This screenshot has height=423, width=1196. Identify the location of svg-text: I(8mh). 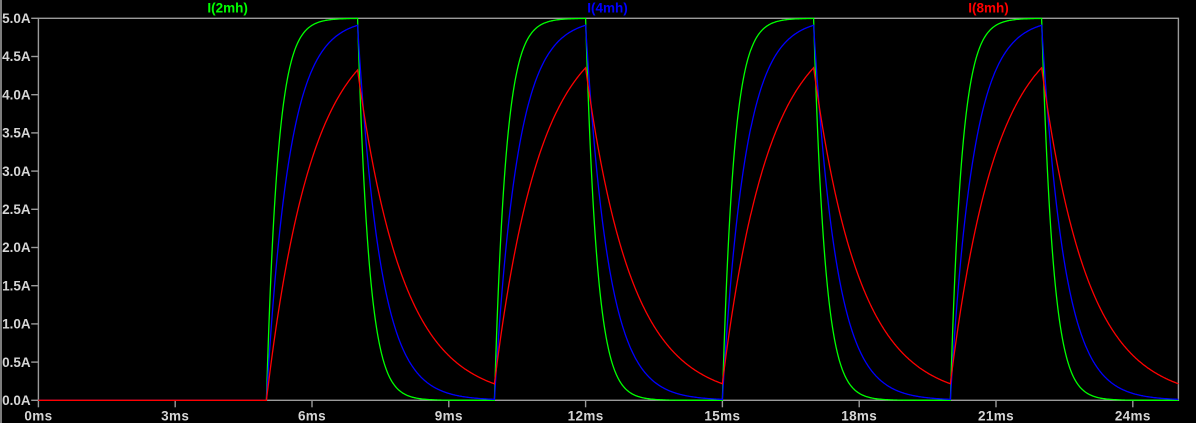
(988, 8).